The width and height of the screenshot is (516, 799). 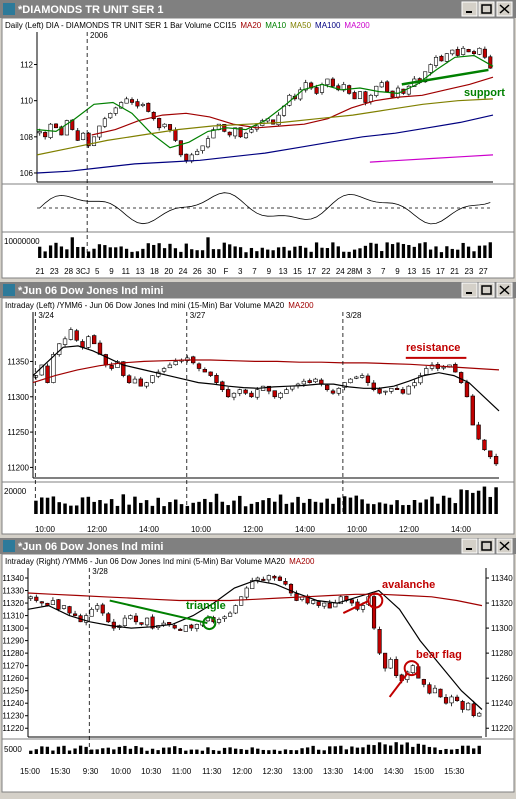 I want to click on date-marker: 3/28, so click(x=100, y=571).